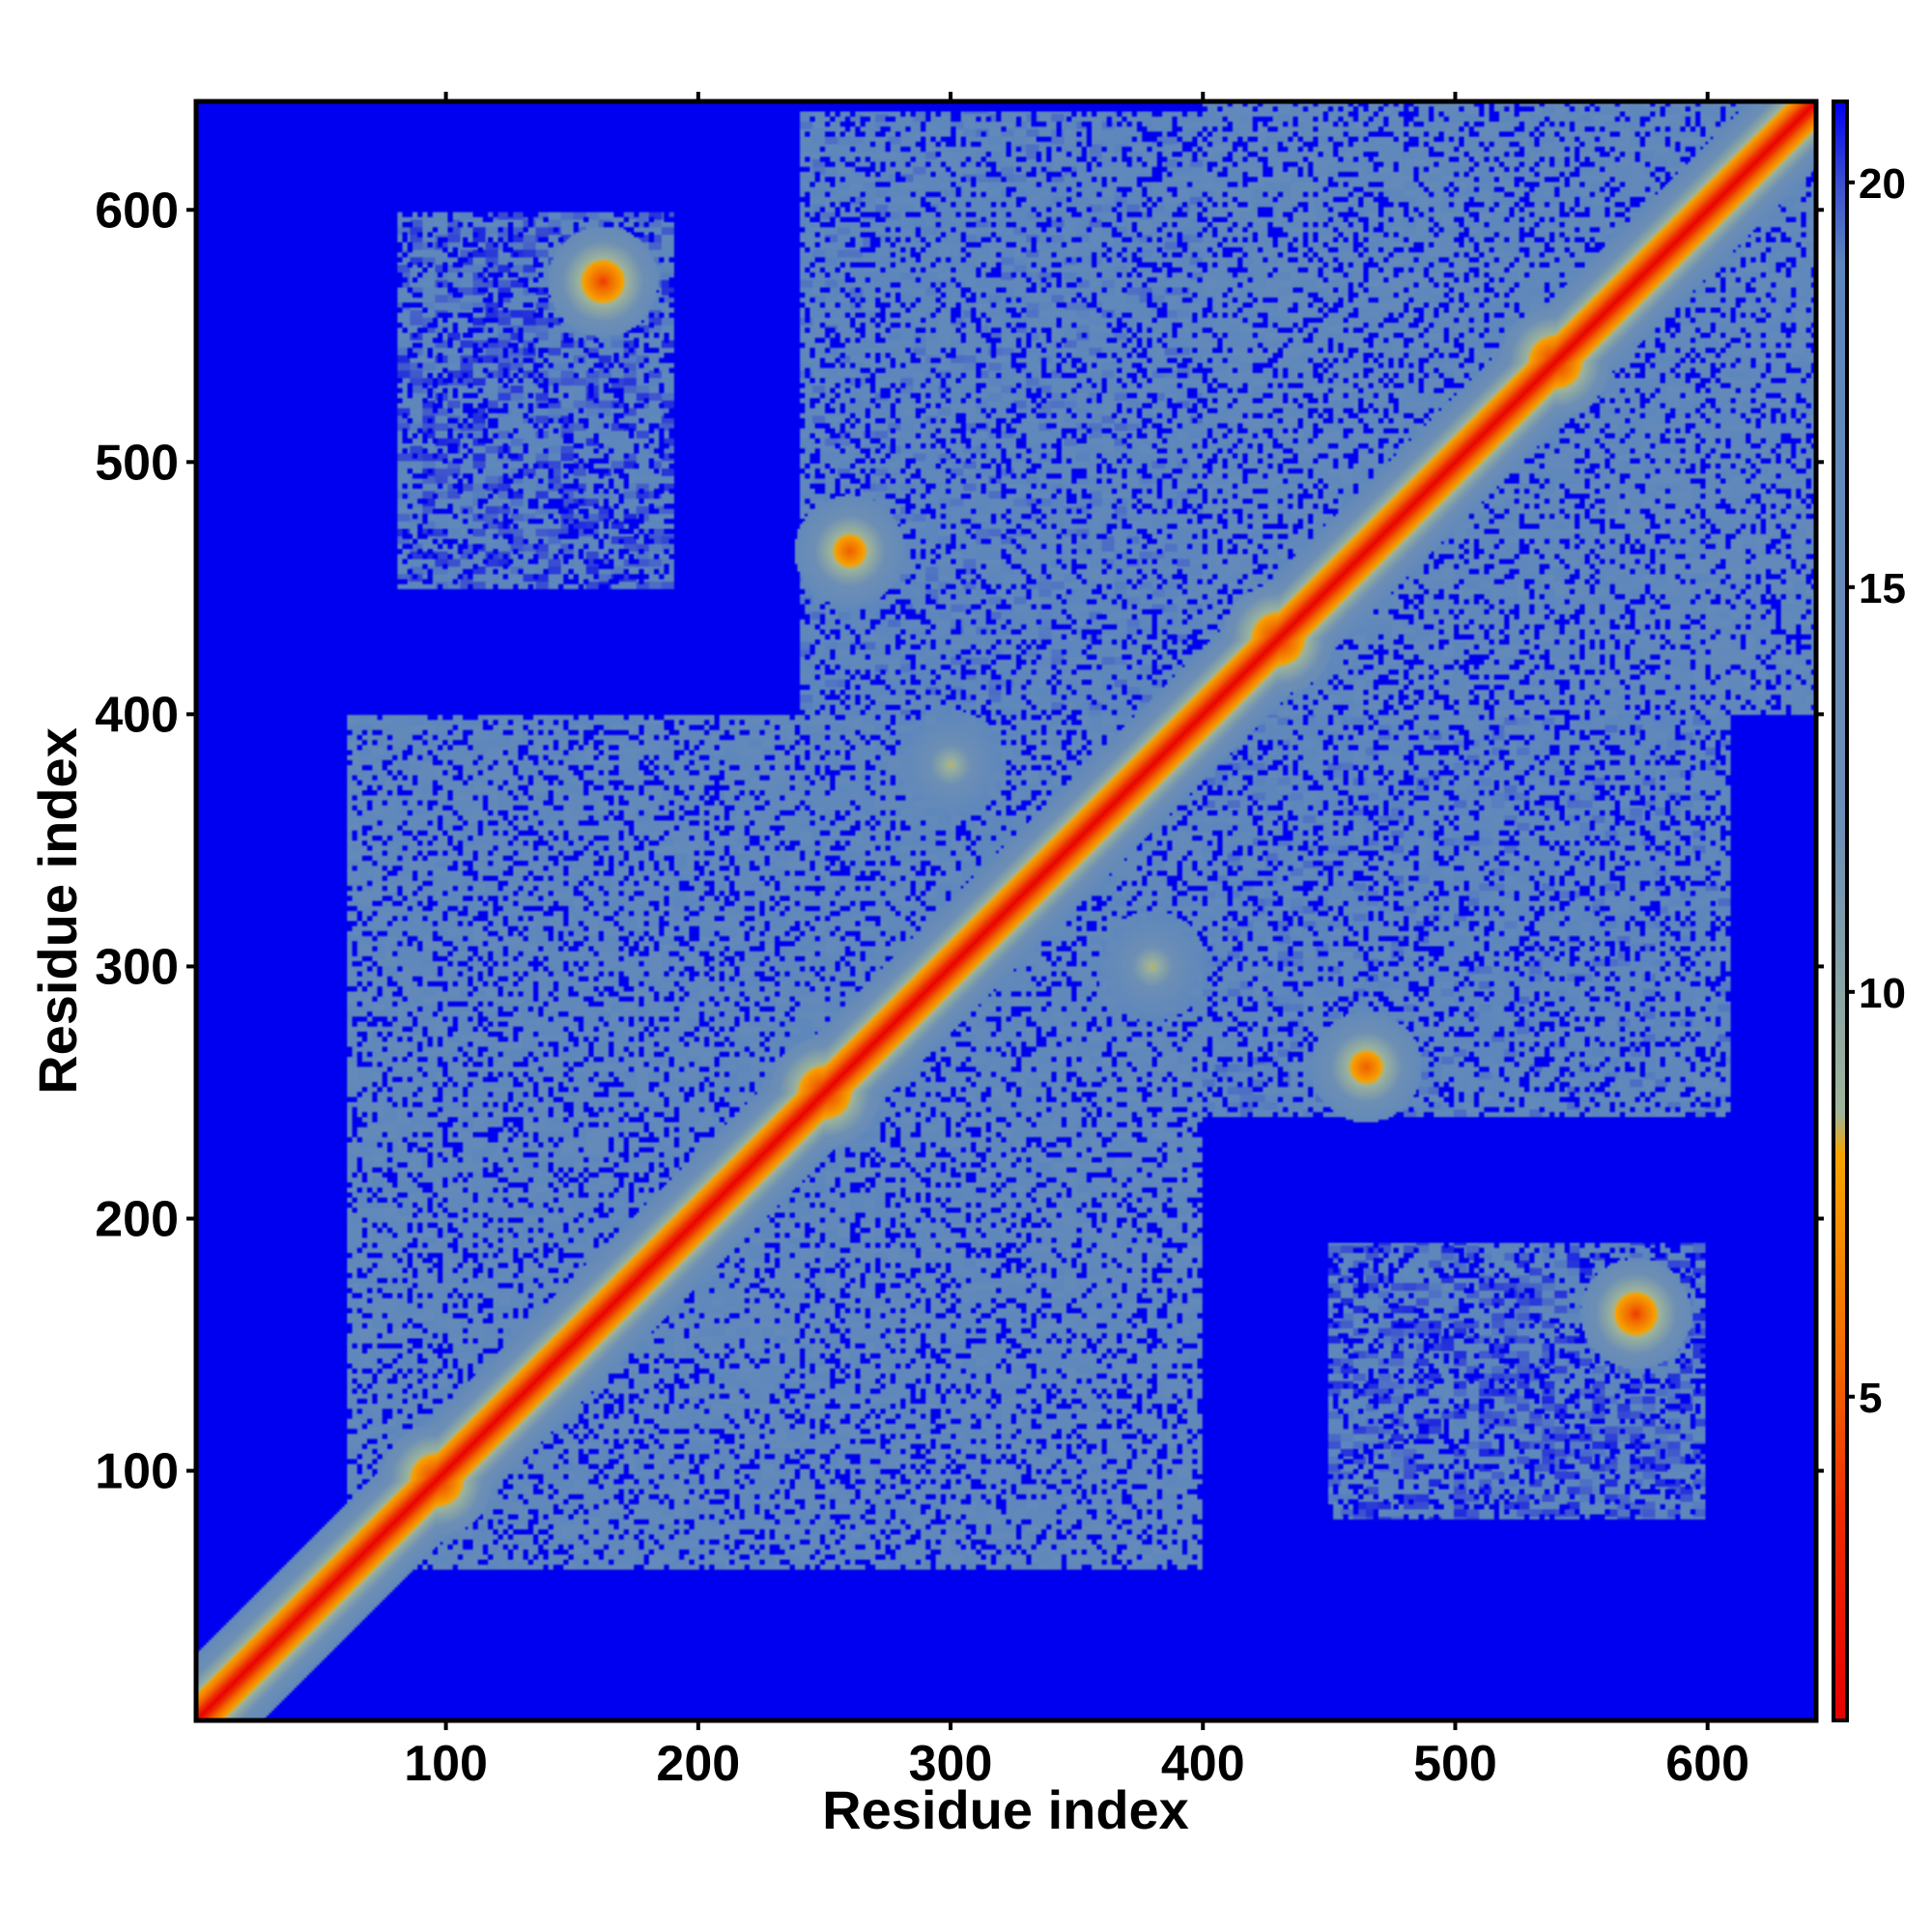  What do you see at coordinates (137, 715) in the screenshot?
I see `y-tick-label: 400` at bounding box center [137, 715].